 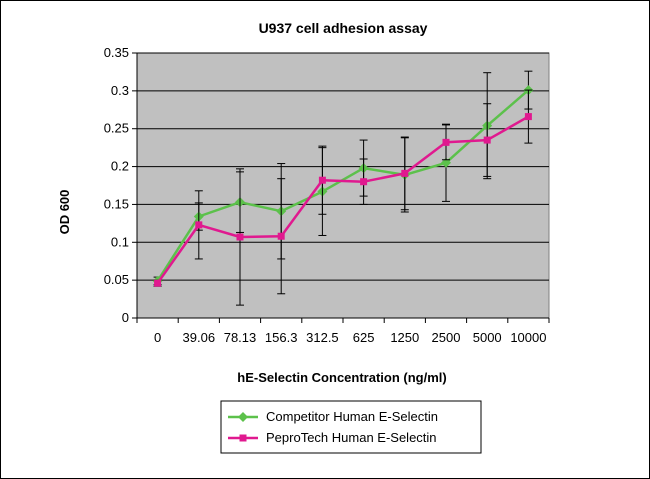 I want to click on x-axis-title: hE-Selectin Concentration (ng/ml), so click(x=341, y=377).